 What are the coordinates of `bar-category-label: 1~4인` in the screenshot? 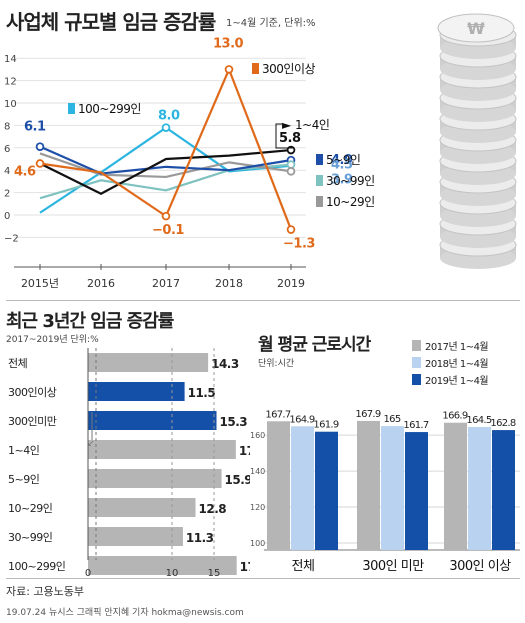 It's located at (23, 450).